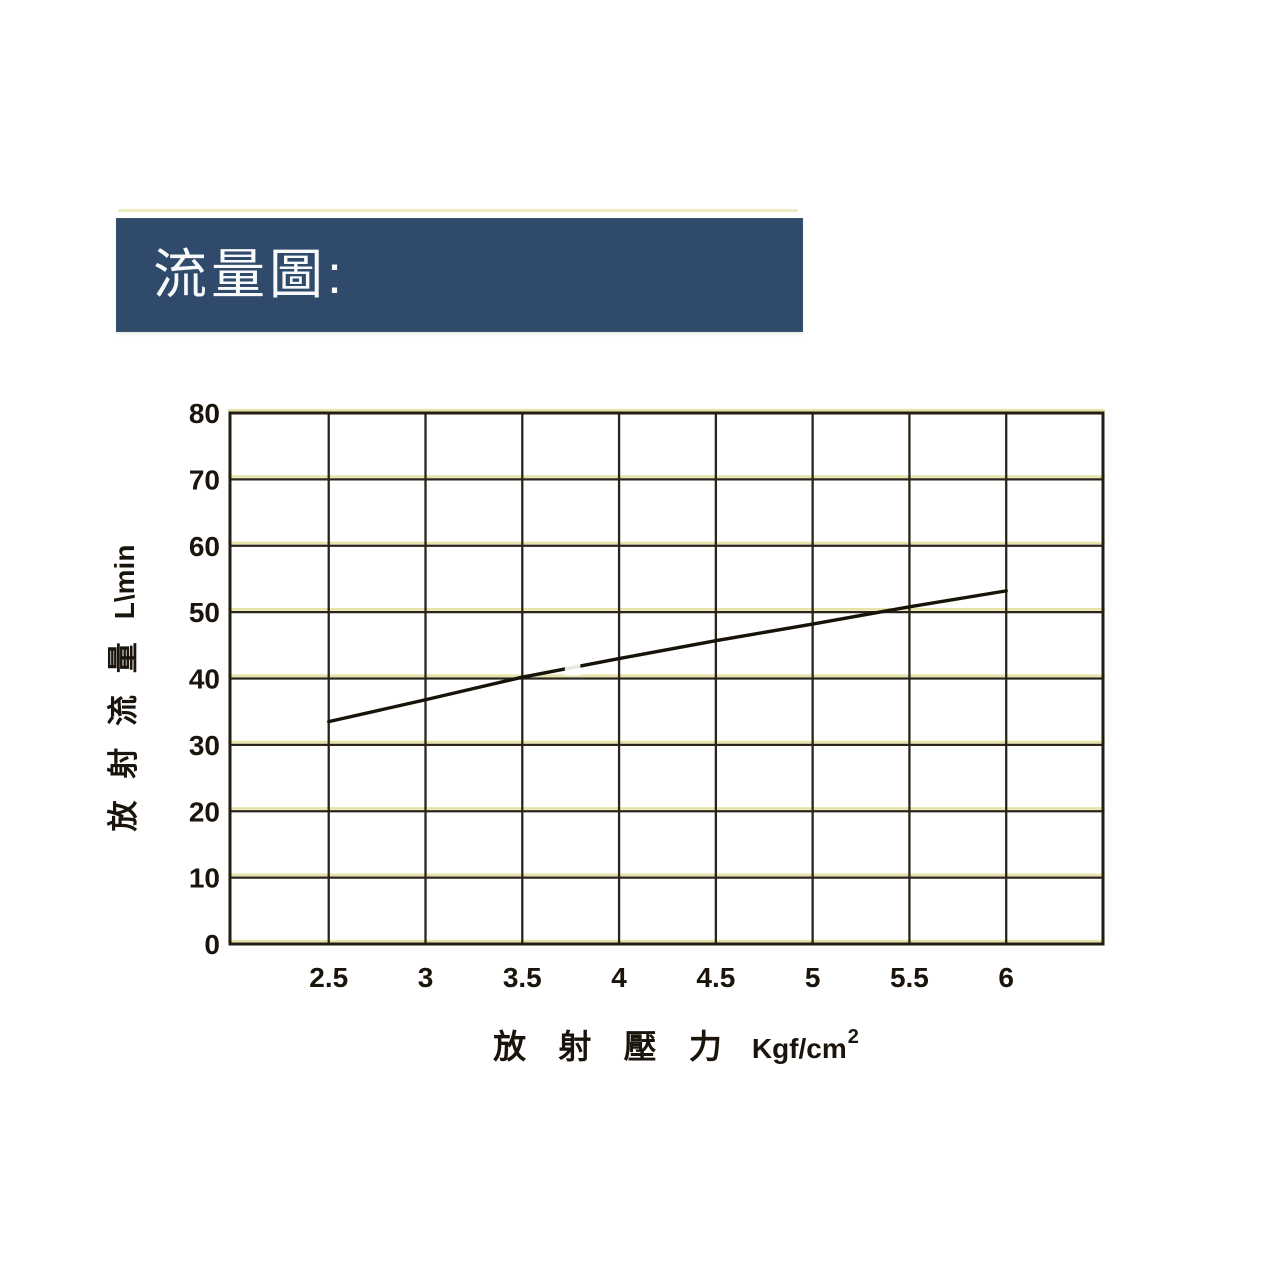 Image resolution: width=1280 pixels, height=1280 pixels. I want to click on scan-gap-artifact, so click(572, 667).